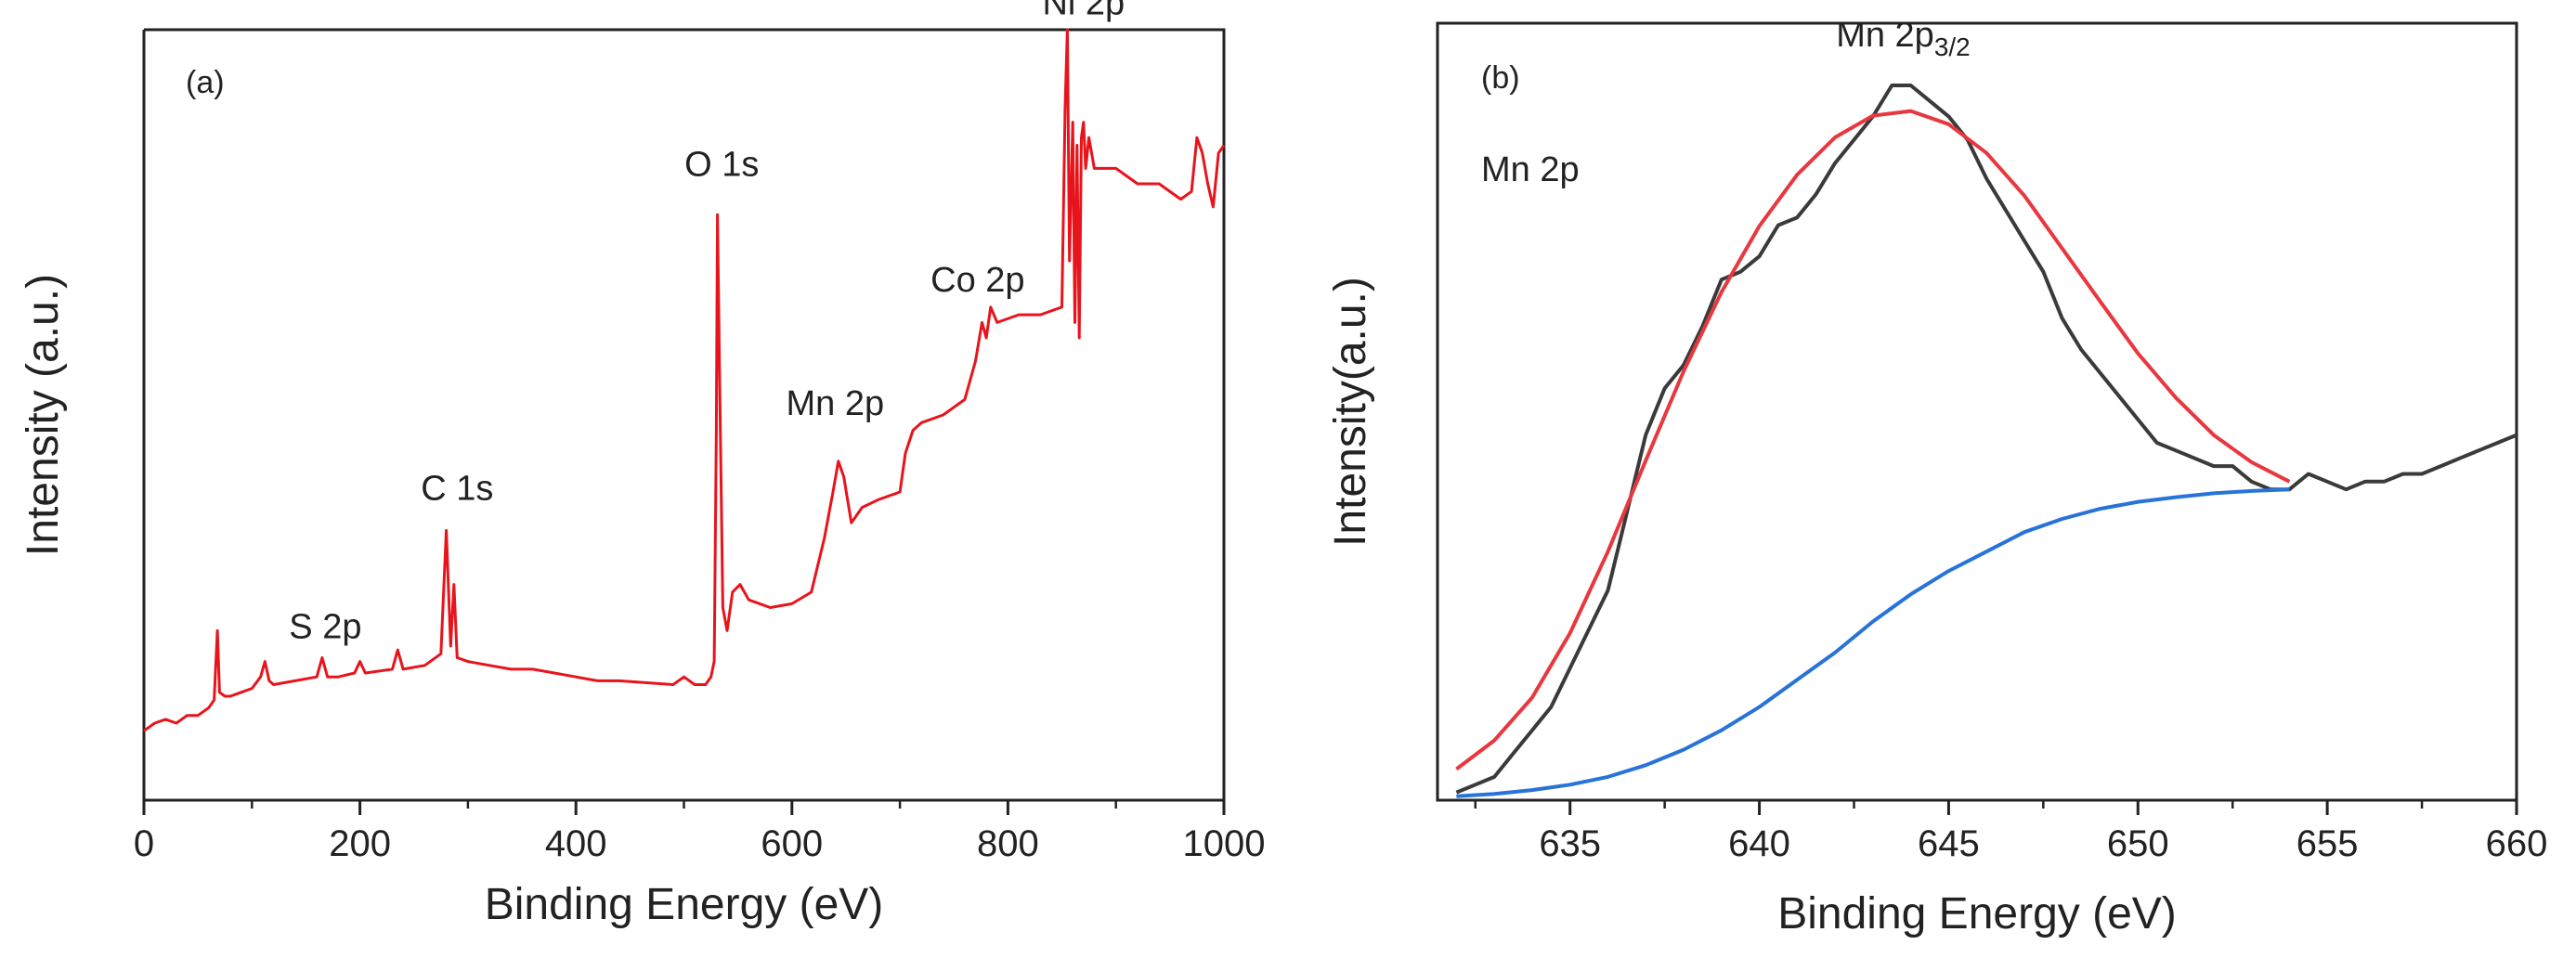  What do you see at coordinates (2138, 843) in the screenshot?
I see `x-tick-label: 650` at bounding box center [2138, 843].